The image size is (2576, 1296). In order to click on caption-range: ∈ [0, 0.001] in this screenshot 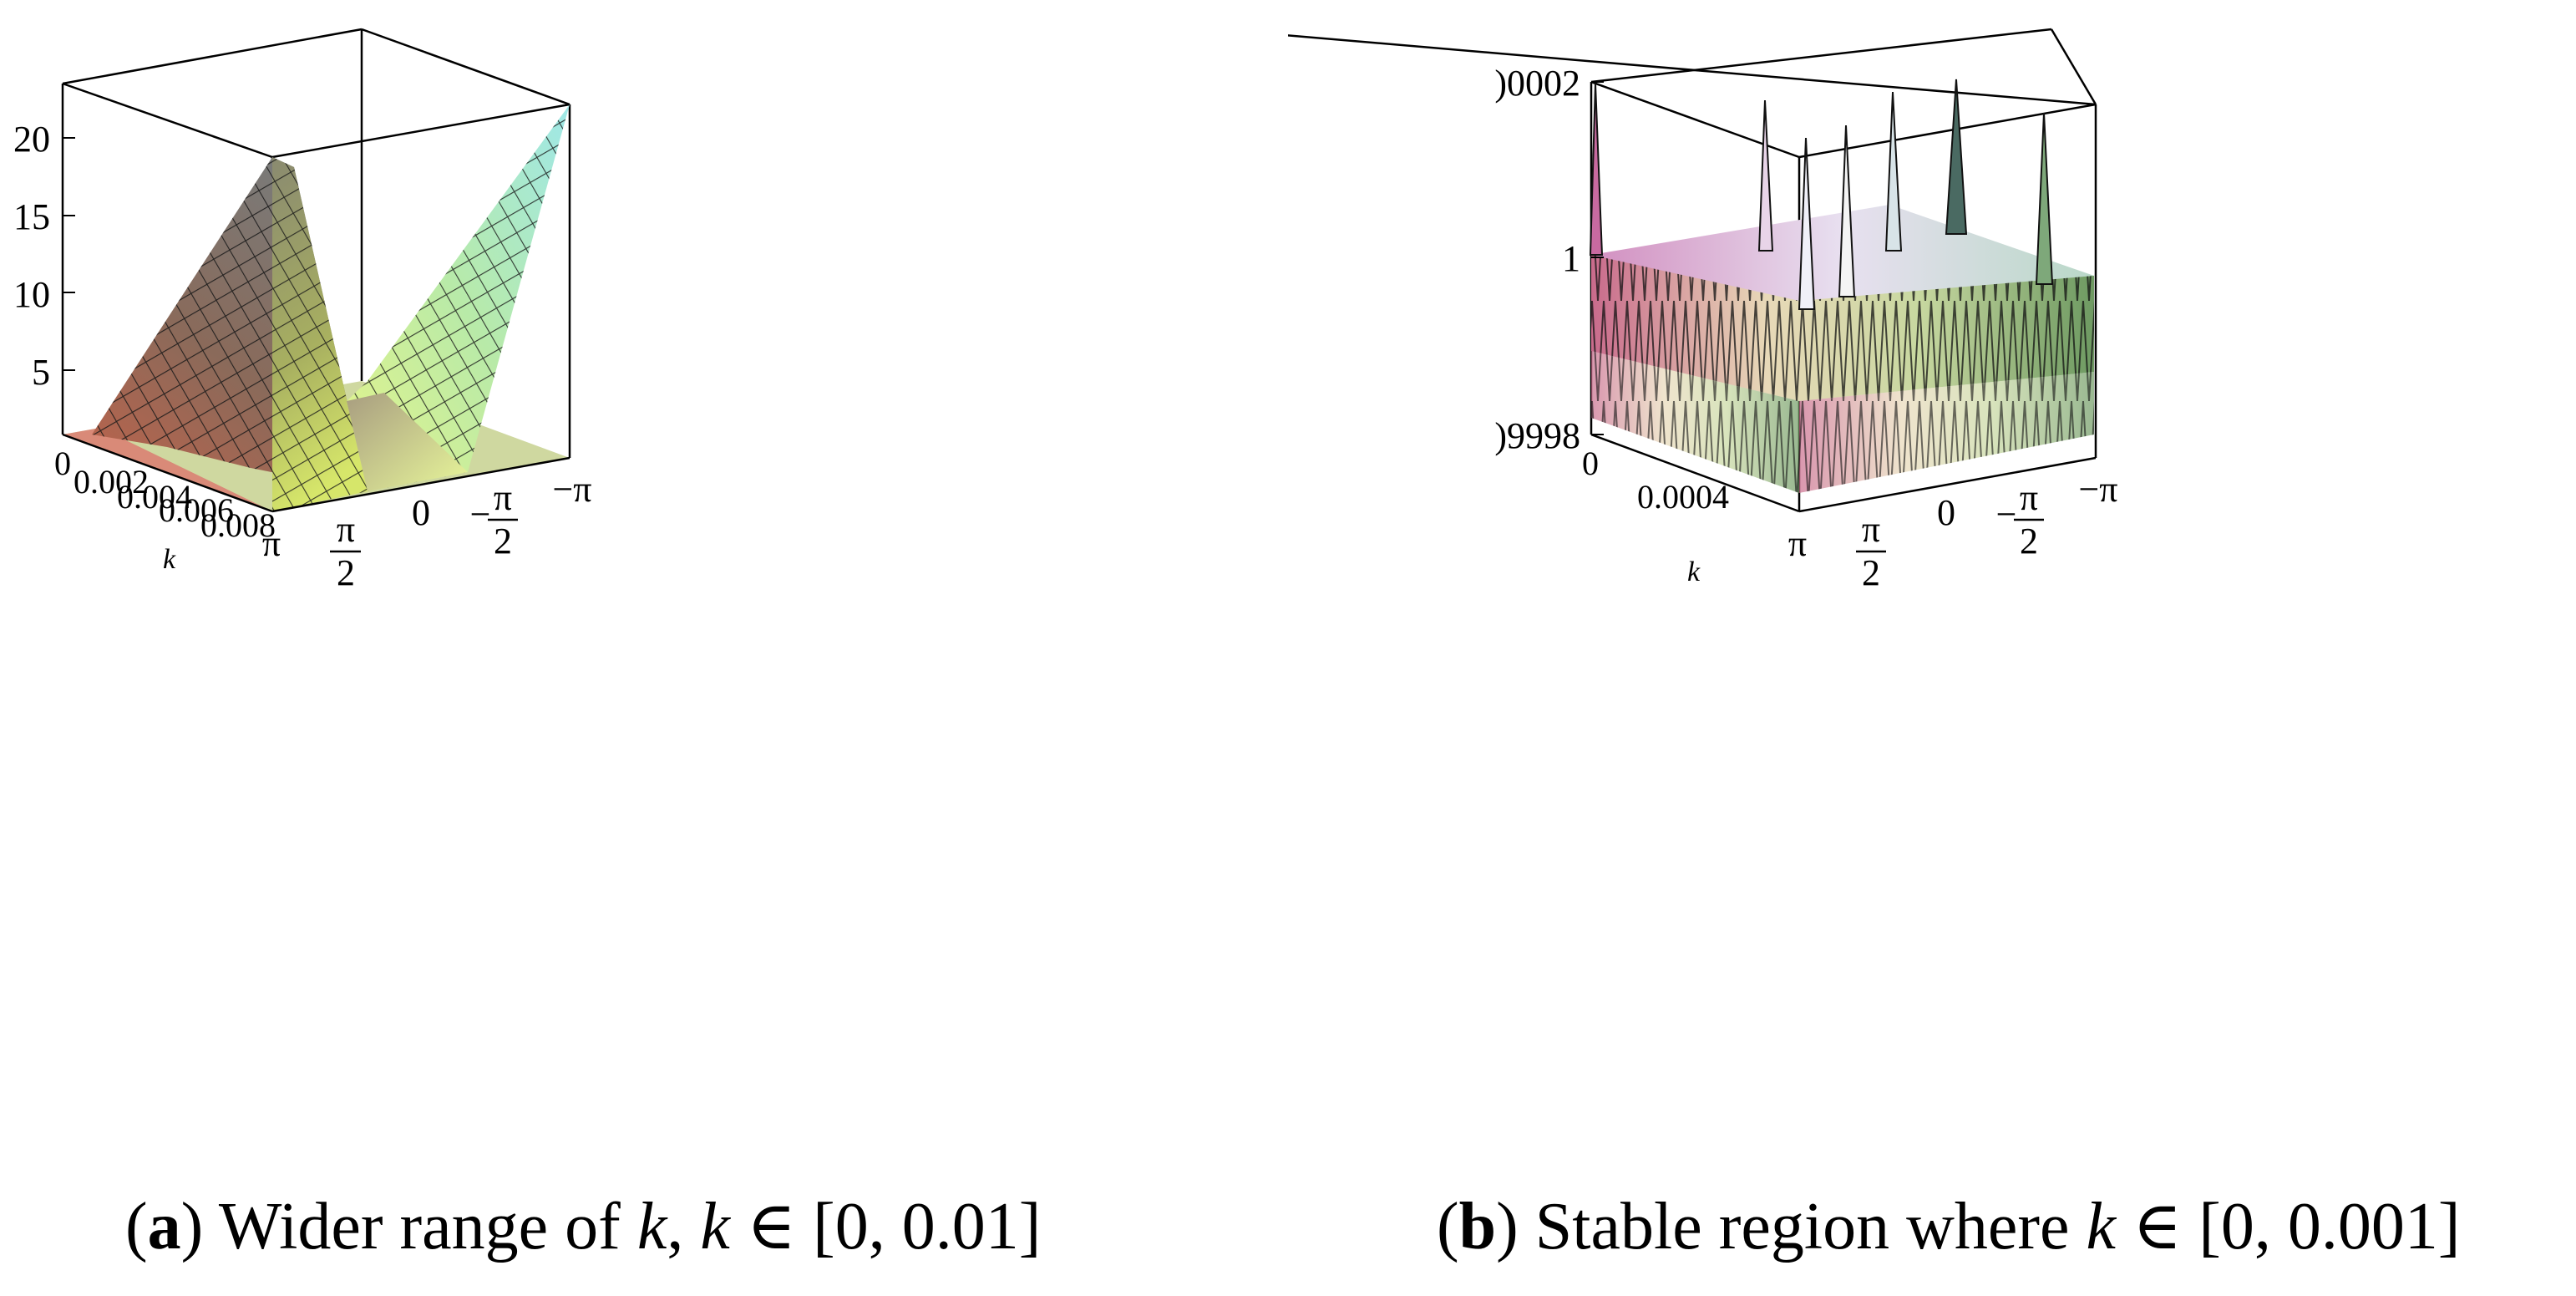, I will do `click(2296, 1226)`.